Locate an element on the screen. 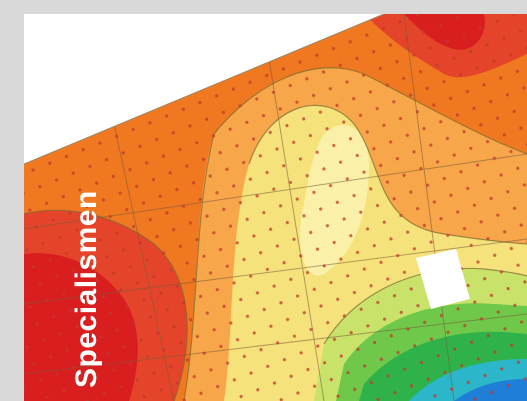 The width and height of the screenshot is (527, 401). slab-opening is located at coordinates (443, 279).